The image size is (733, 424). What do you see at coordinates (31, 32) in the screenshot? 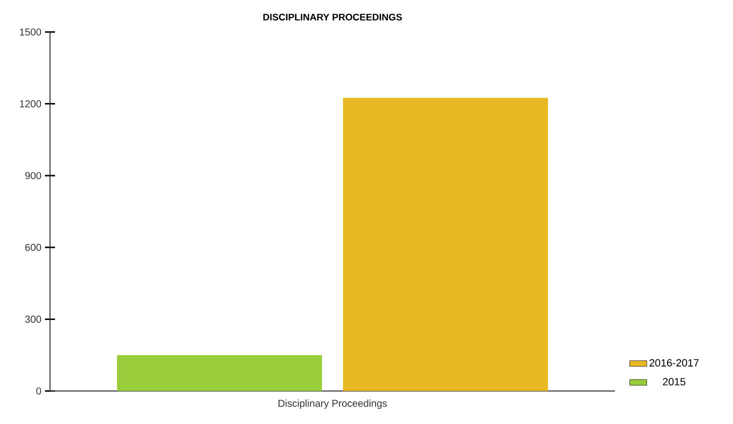
I see `y-tick-label: 1500` at bounding box center [31, 32].